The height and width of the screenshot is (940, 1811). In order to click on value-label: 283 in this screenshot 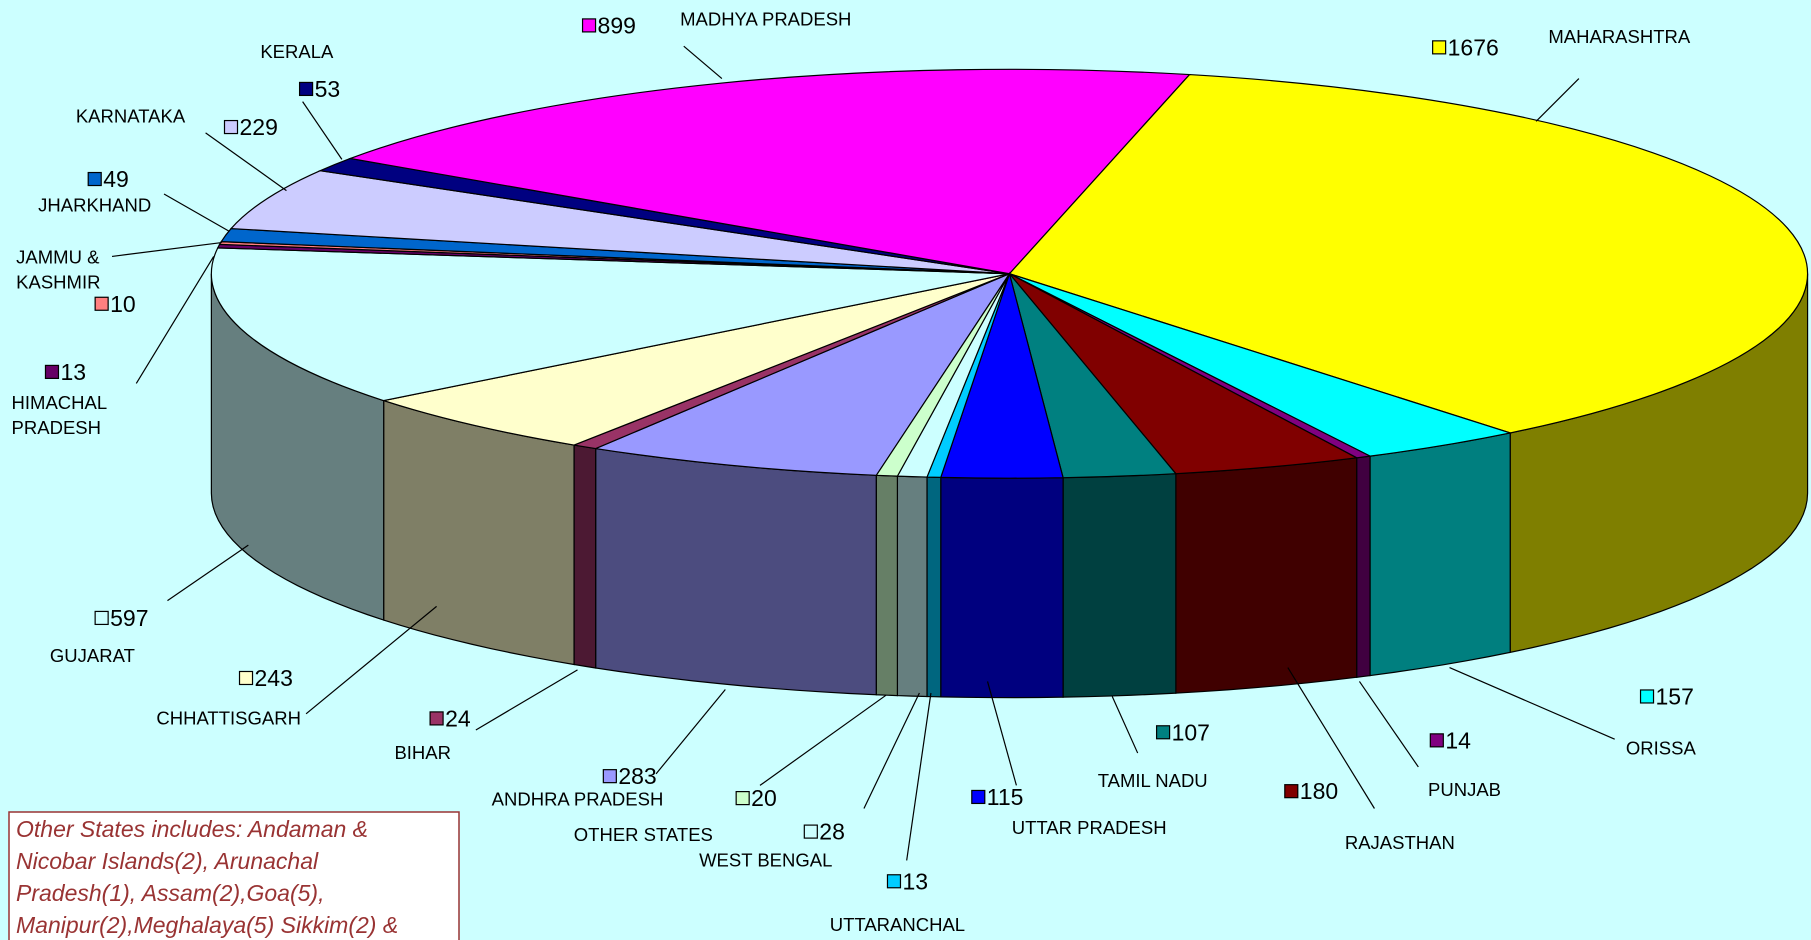, I will do `click(637, 776)`.